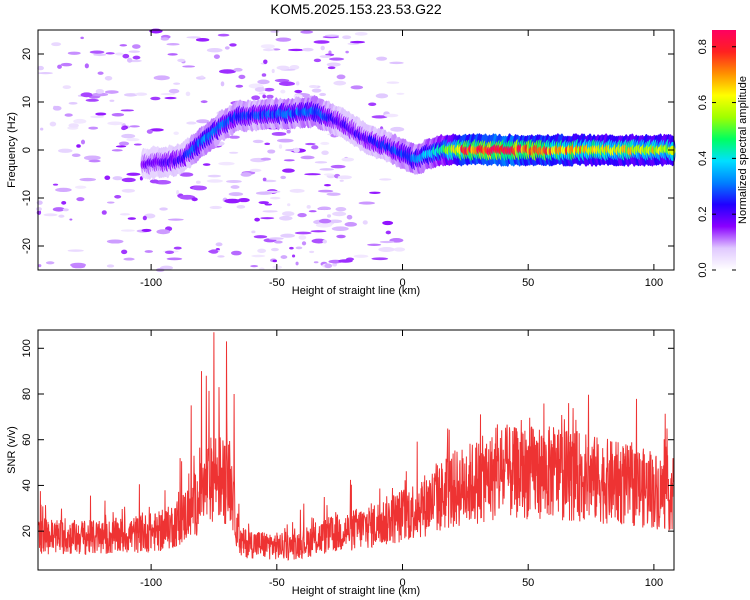 The image size is (750, 600). What do you see at coordinates (12, 450) in the screenshot?
I see `snr-y-axis-label: SNR (v/v)` at bounding box center [12, 450].